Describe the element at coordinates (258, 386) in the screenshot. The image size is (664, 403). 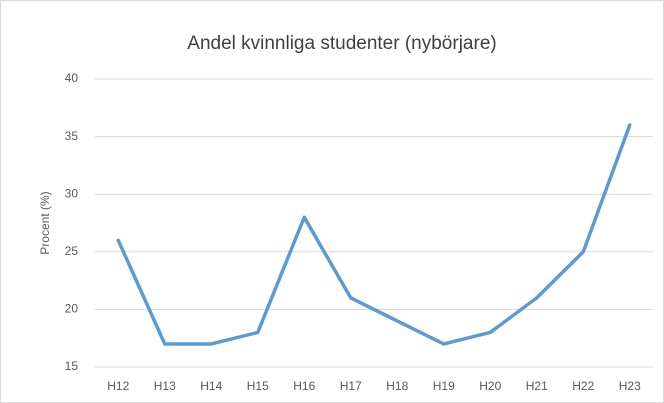
I see `x-tick-label: H15` at that location.